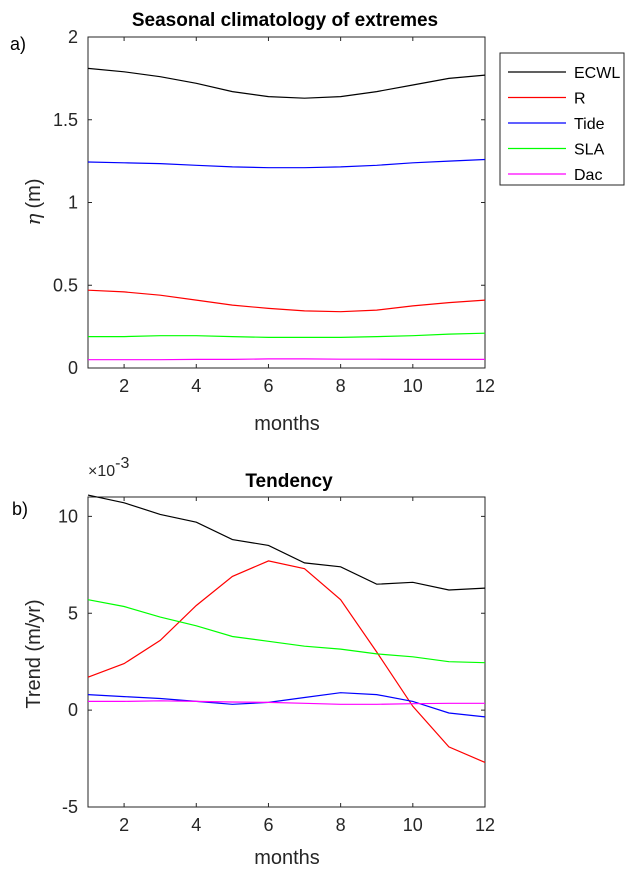 This screenshot has width=635, height=869. I want to click on panel-a-xlabel: months, so click(287, 424).